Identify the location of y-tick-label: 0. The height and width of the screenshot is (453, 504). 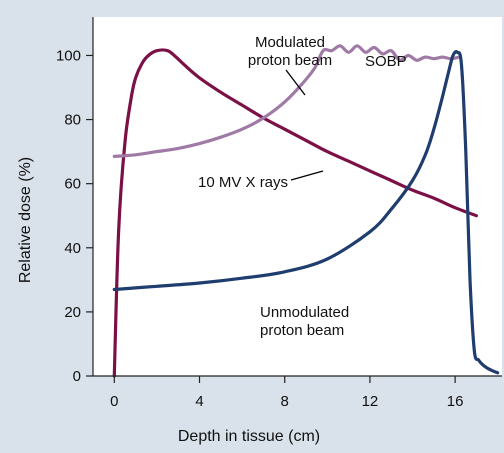
(77, 376).